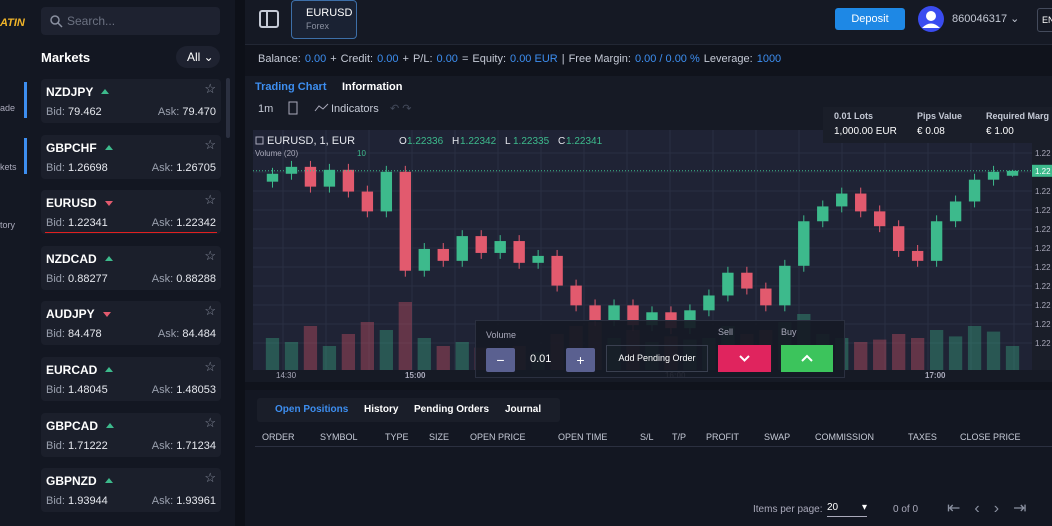  I want to click on undo-redo: ↶ ↷, so click(401, 109).